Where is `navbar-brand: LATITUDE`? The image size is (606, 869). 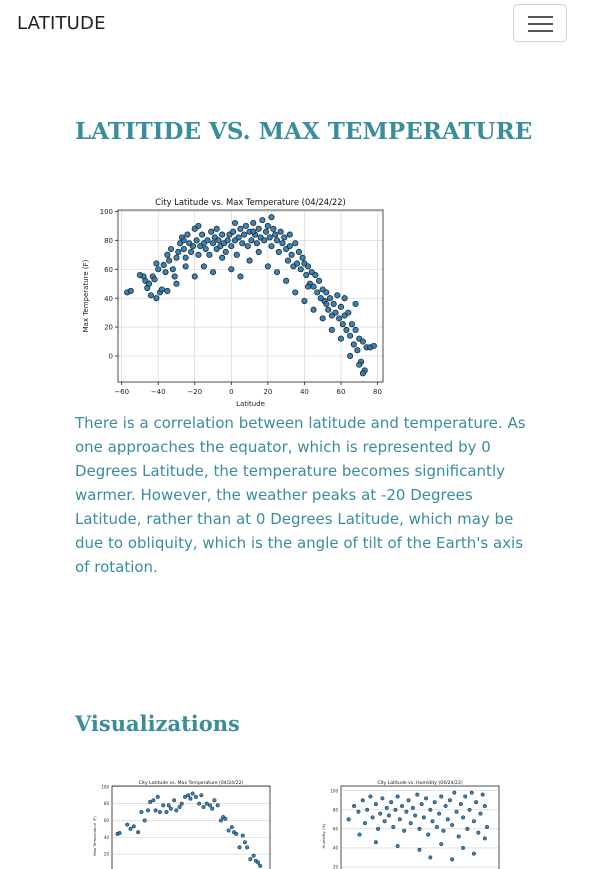 navbar-brand: LATITUDE is located at coordinates (61, 23).